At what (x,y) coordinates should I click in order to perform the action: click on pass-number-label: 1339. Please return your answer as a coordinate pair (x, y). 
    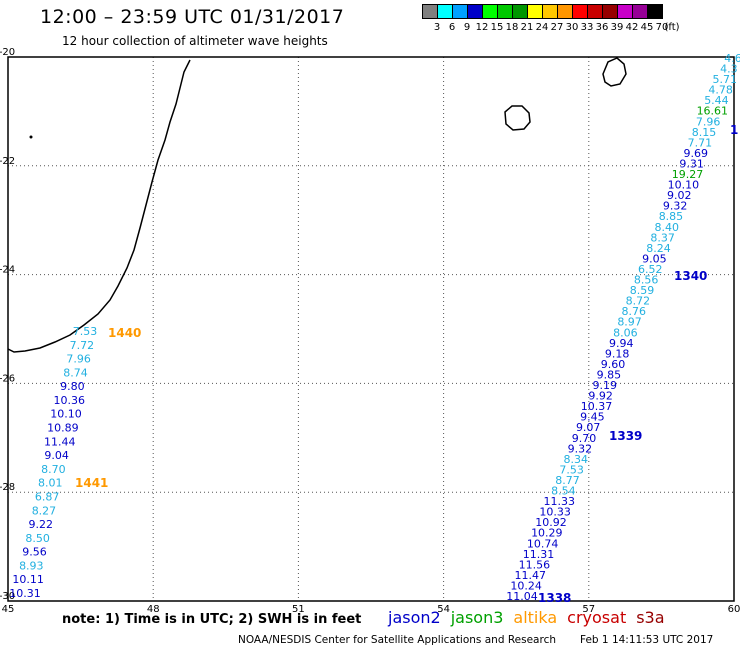
    Looking at the image, I should click on (625, 436).